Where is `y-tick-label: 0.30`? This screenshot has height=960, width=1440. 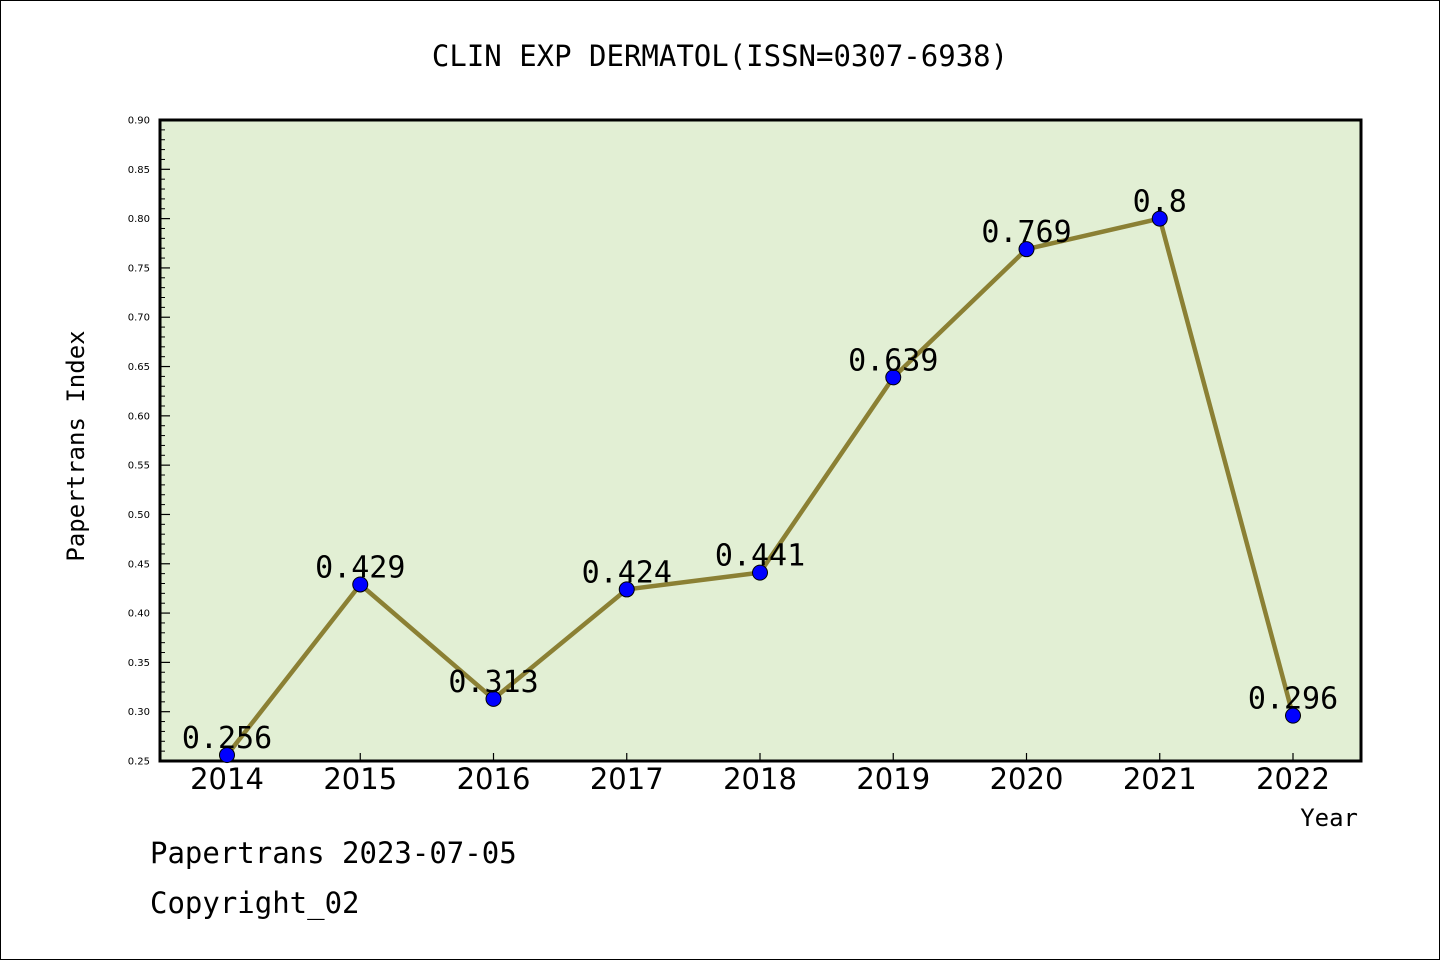 y-tick-label: 0.30 is located at coordinates (139, 712).